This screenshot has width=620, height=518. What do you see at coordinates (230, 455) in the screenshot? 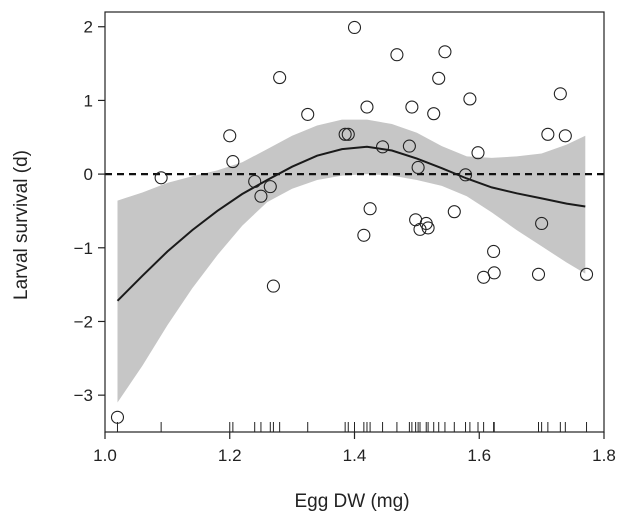
I see `x-tick-label: 1.2` at bounding box center [230, 455].